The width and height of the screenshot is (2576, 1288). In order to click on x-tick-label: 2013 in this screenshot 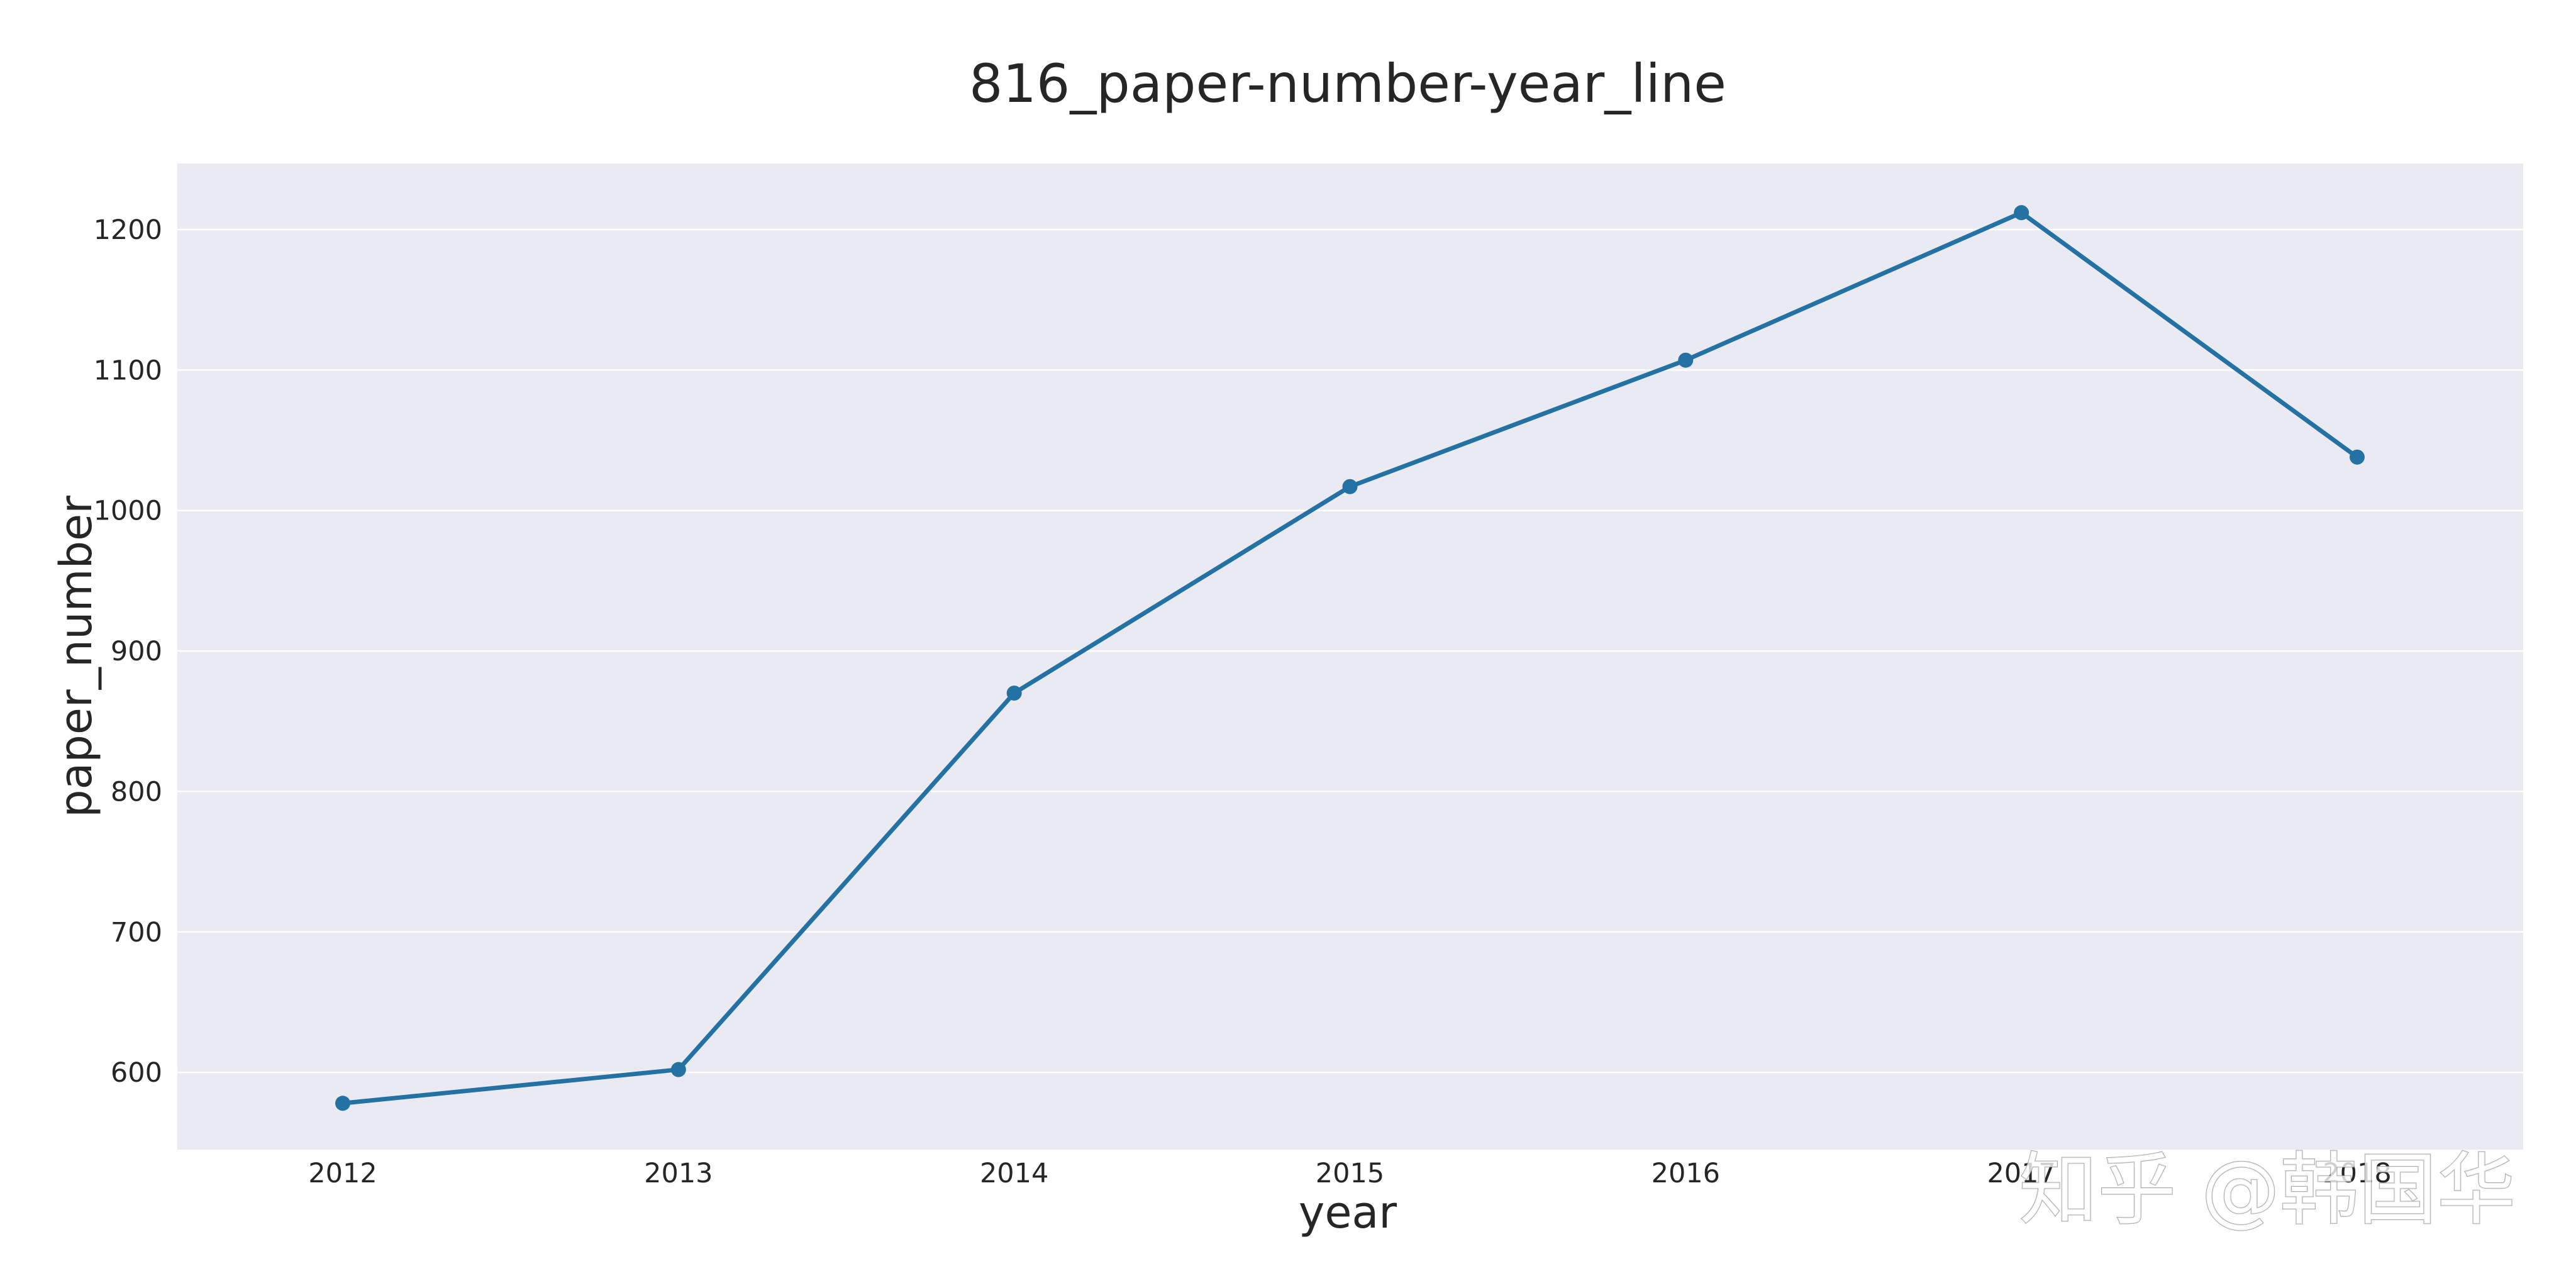, I will do `click(678, 1173)`.